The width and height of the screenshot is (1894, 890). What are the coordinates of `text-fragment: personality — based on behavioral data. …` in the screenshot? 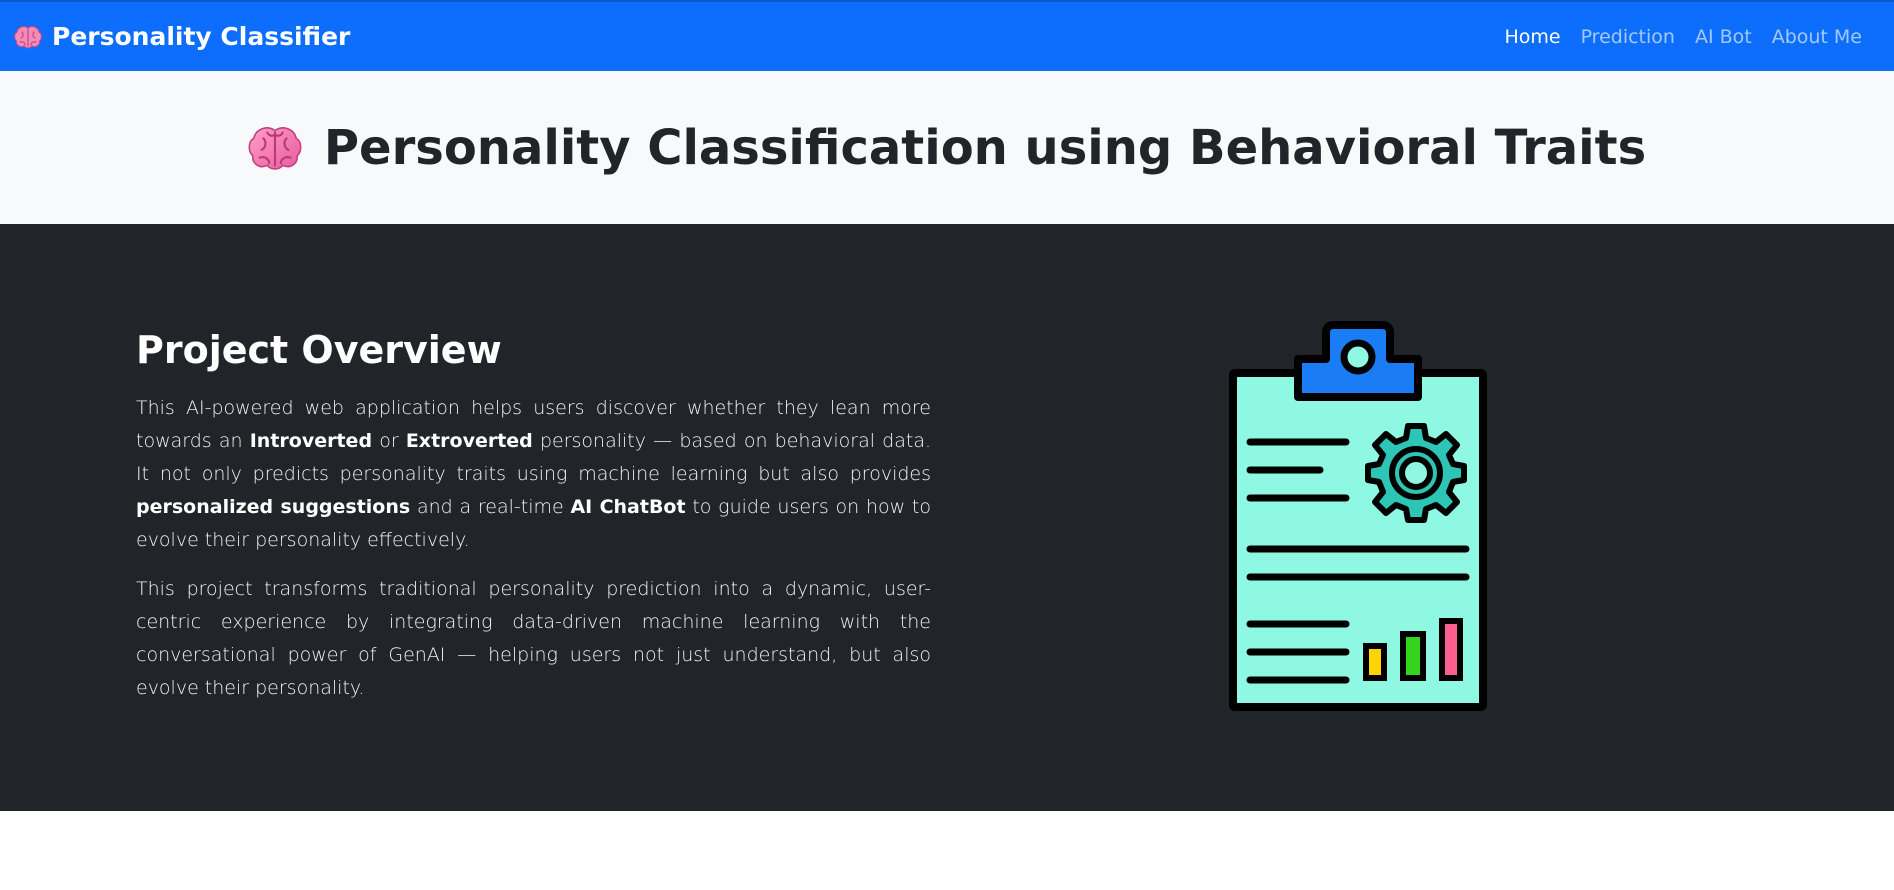 It's located at (533, 457).